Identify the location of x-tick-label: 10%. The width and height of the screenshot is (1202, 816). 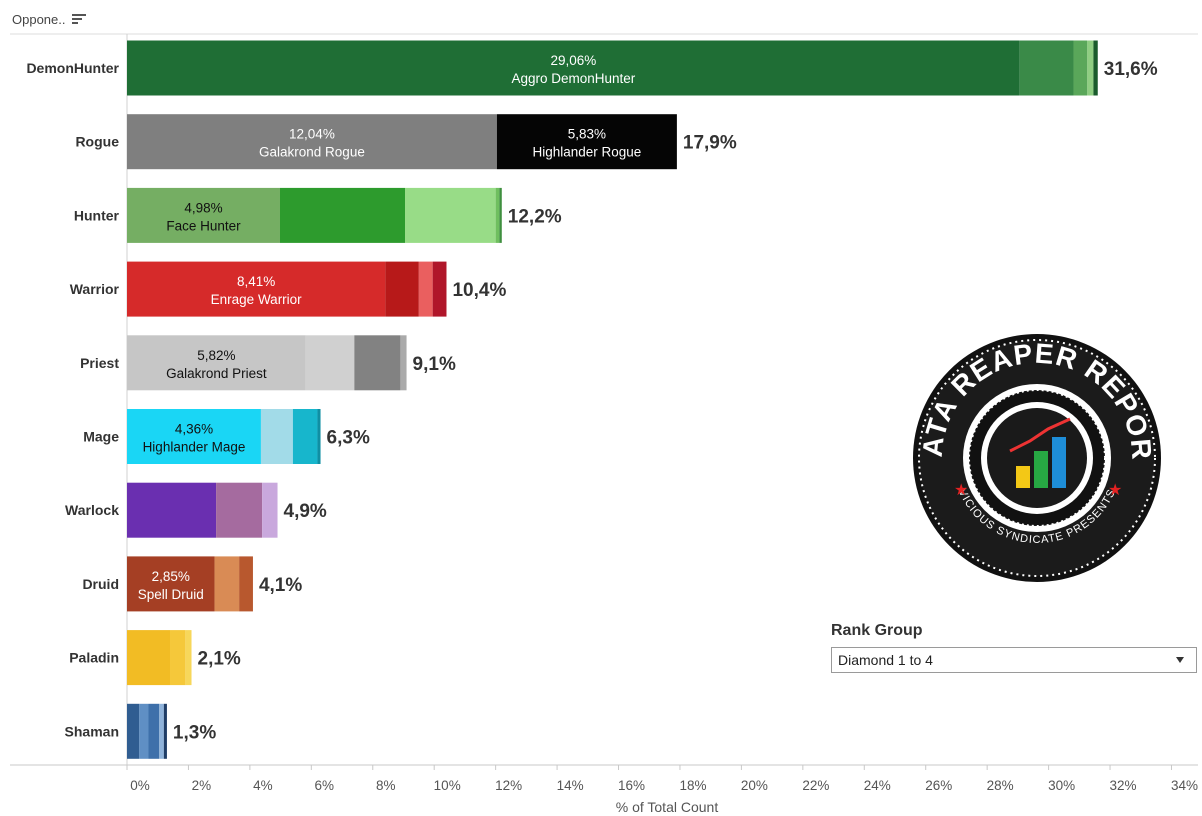
(447, 785).